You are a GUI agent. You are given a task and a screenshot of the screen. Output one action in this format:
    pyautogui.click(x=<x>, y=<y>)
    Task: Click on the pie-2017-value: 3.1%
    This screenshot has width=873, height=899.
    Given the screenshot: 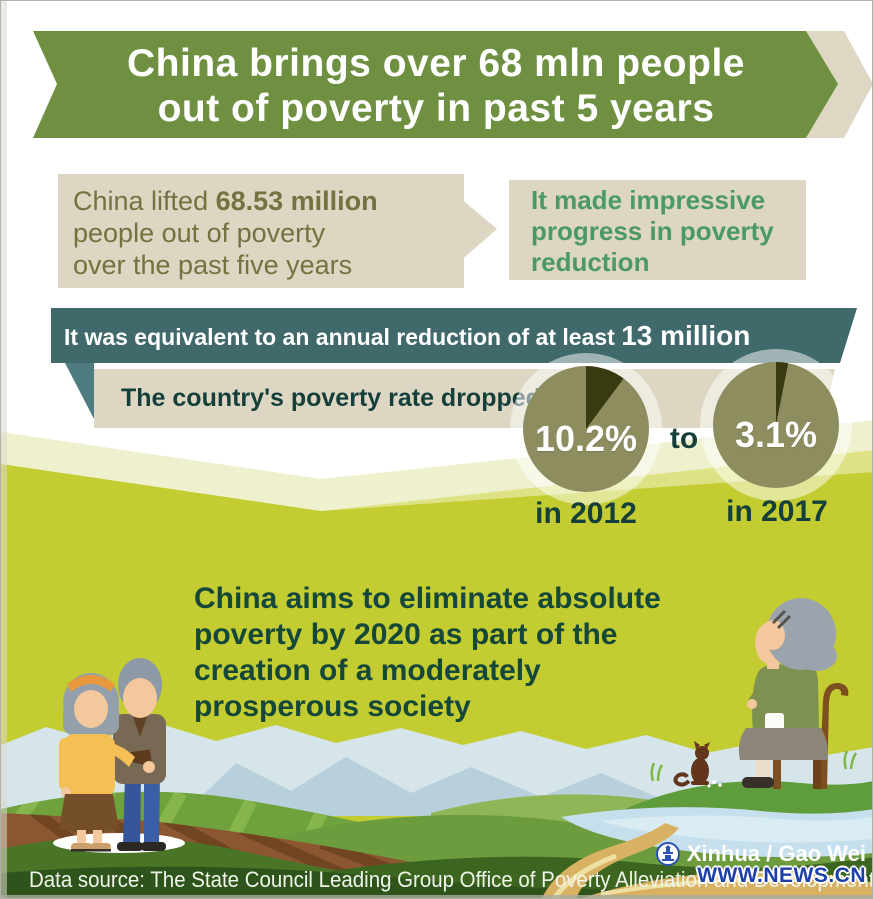 What is the action you would take?
    pyautogui.click(x=776, y=434)
    